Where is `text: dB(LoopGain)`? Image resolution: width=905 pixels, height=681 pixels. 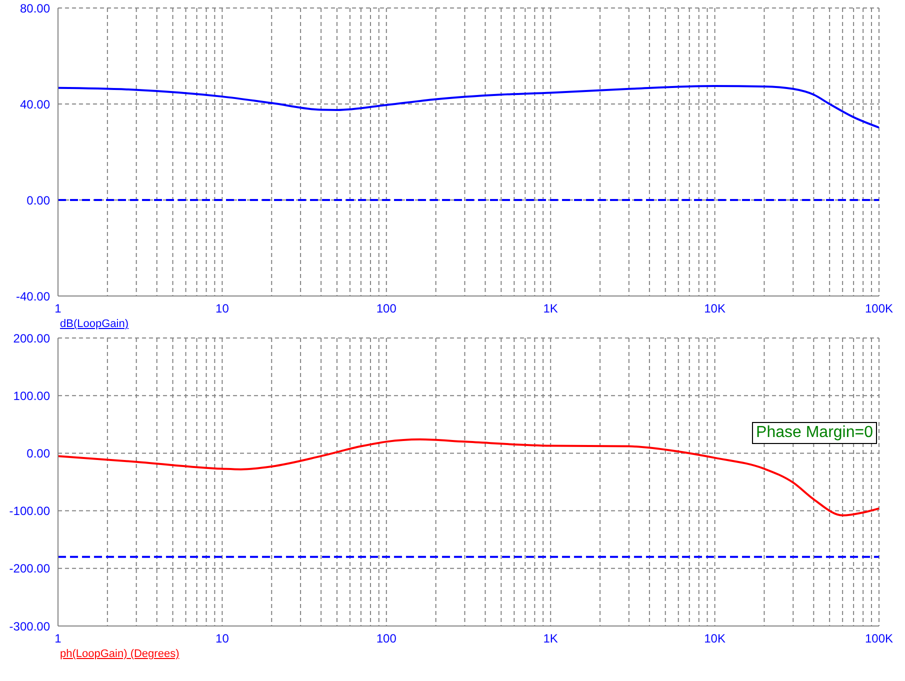
text: dB(LoopGain) is located at coordinates (94, 324).